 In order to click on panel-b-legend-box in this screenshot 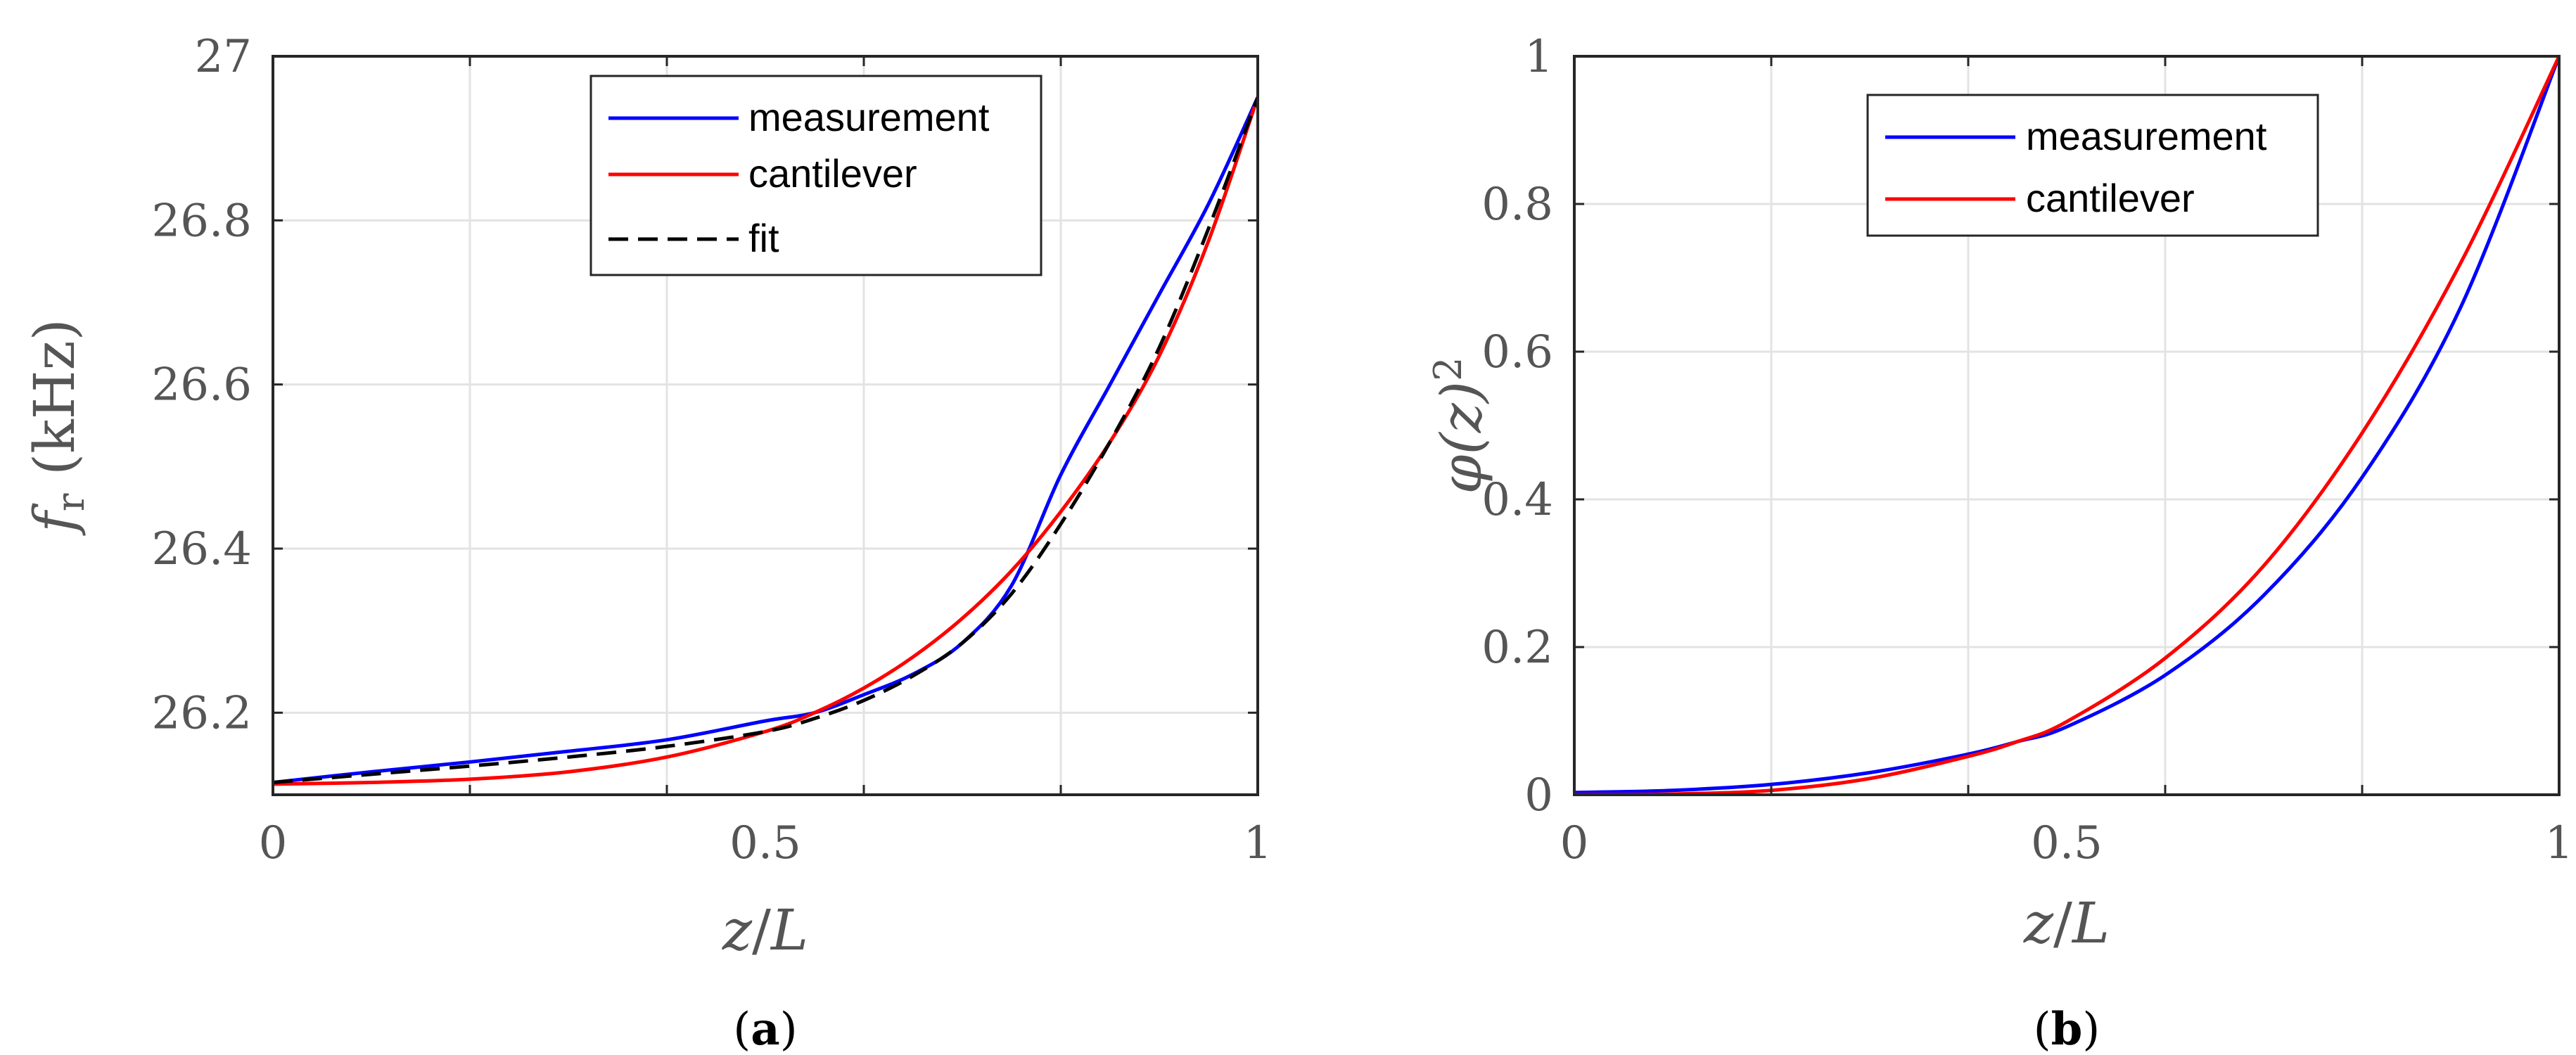, I will do `click(2092, 165)`.